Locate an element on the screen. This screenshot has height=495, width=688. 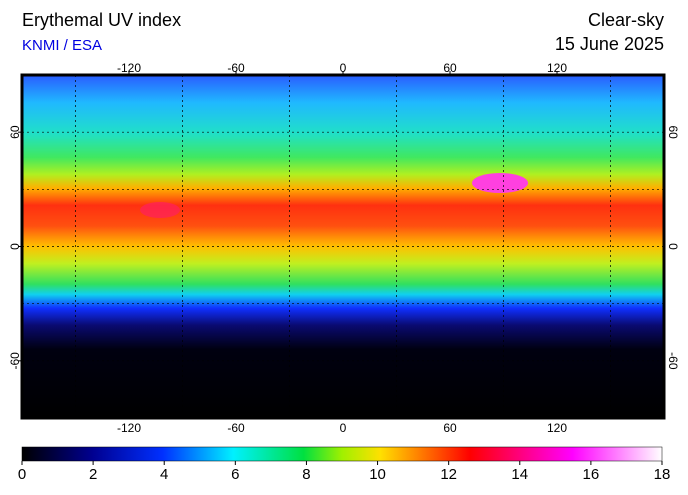
colorbar-label: 6 is located at coordinates (235, 474).